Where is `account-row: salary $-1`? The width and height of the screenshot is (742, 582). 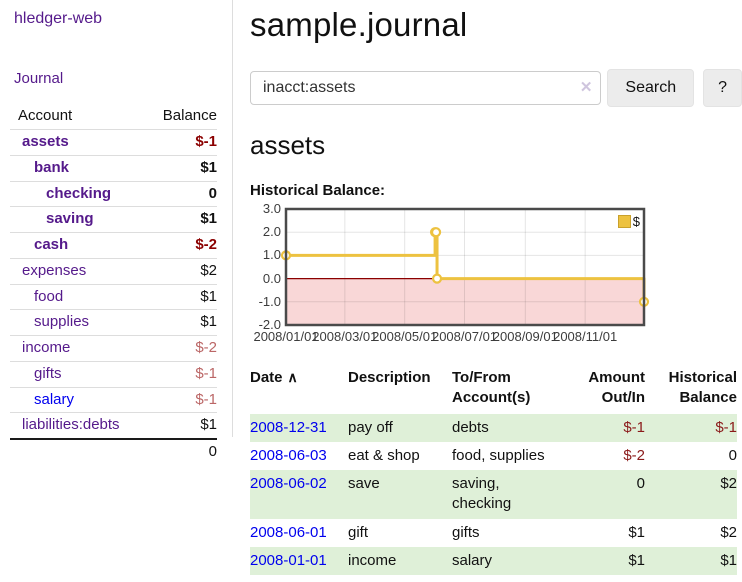 account-row: salary $-1 is located at coordinates (113, 400).